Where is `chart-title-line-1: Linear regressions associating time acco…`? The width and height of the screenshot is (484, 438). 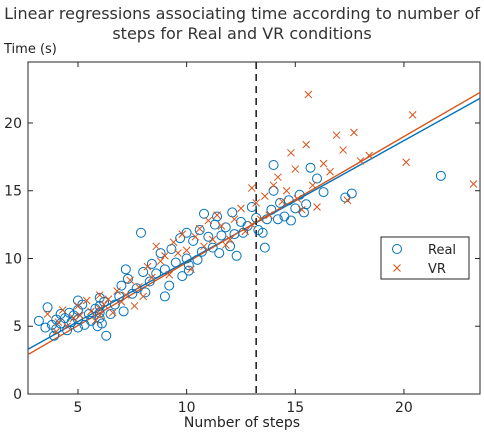
chart-title-line-1: Linear regressions associating time acco… is located at coordinates (242, 13).